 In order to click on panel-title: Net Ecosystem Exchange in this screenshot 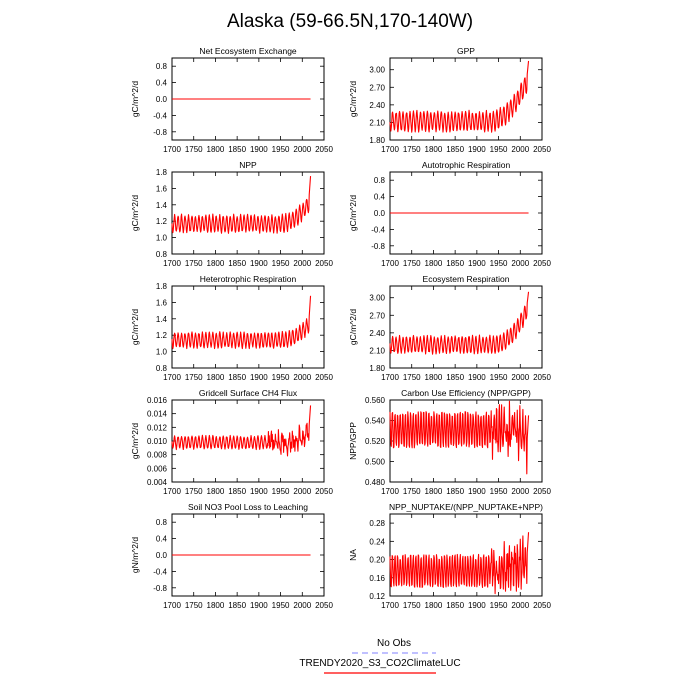, I will do `click(248, 51)`.